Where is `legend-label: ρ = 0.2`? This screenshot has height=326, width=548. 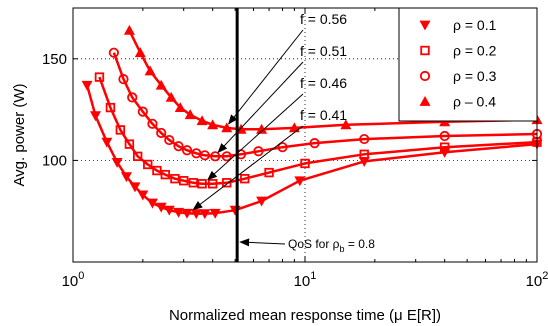 legend-label: ρ = 0.2 is located at coordinates (475, 51).